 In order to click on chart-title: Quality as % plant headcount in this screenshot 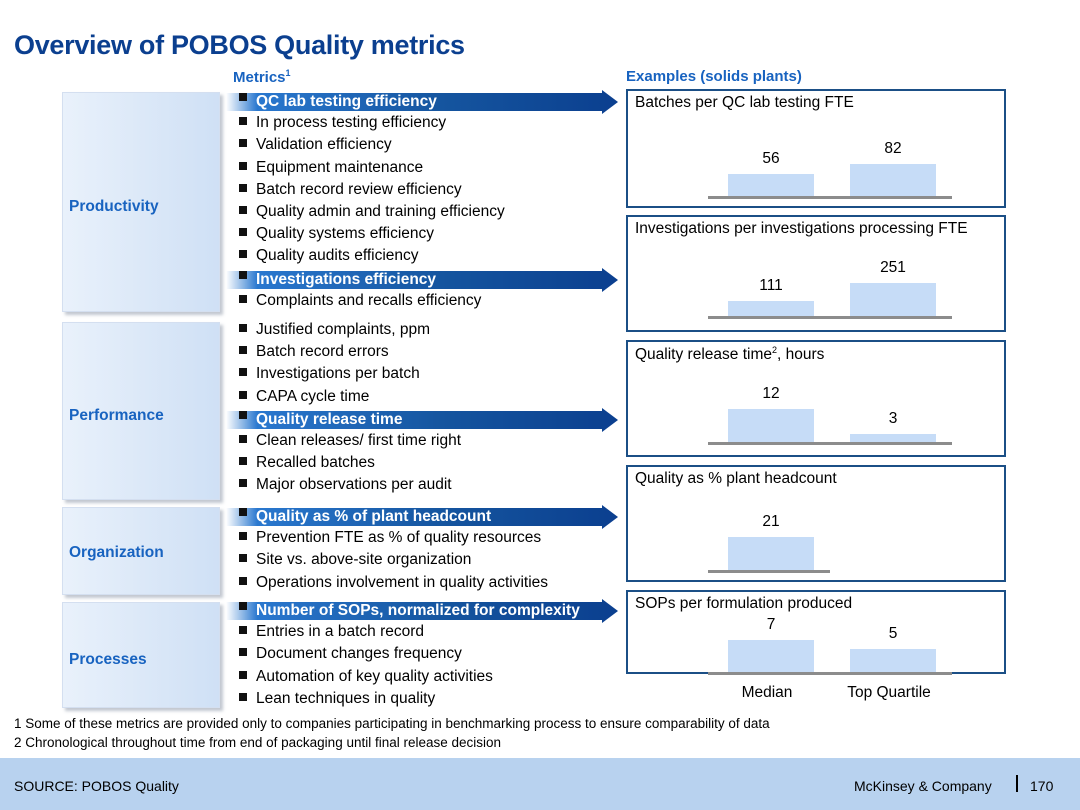, I will do `click(736, 479)`.